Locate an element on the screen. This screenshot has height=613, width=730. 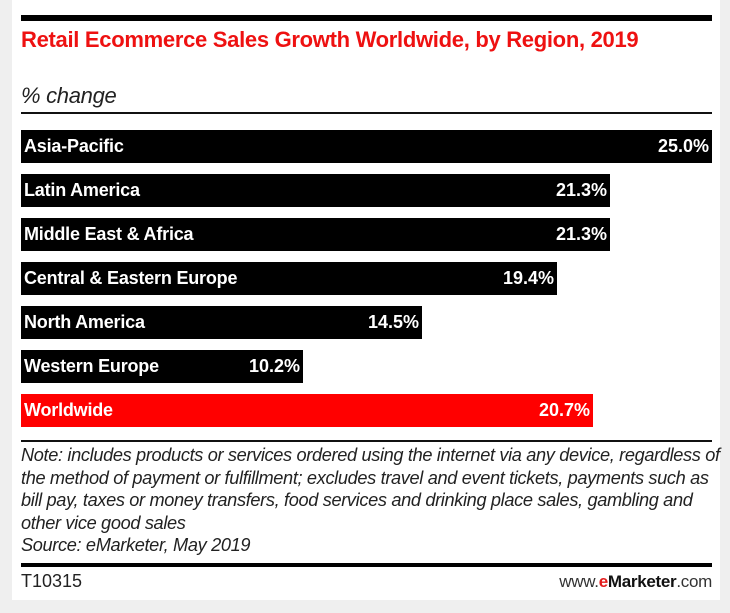
chart-source: Source: eMarketer, May 2019 is located at coordinates (136, 545).